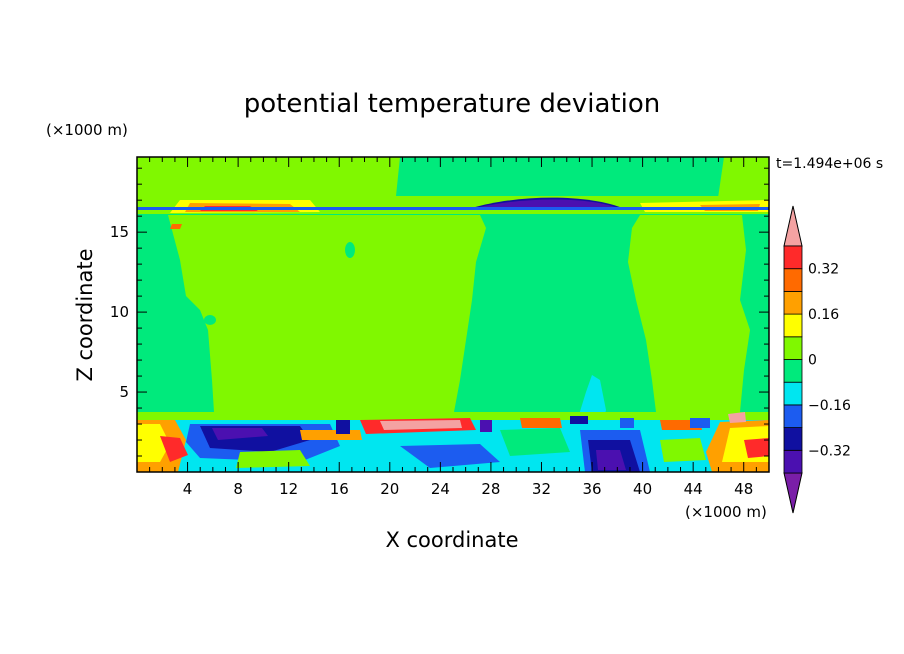  I want to click on x-tick-label: 20, so click(389, 489).